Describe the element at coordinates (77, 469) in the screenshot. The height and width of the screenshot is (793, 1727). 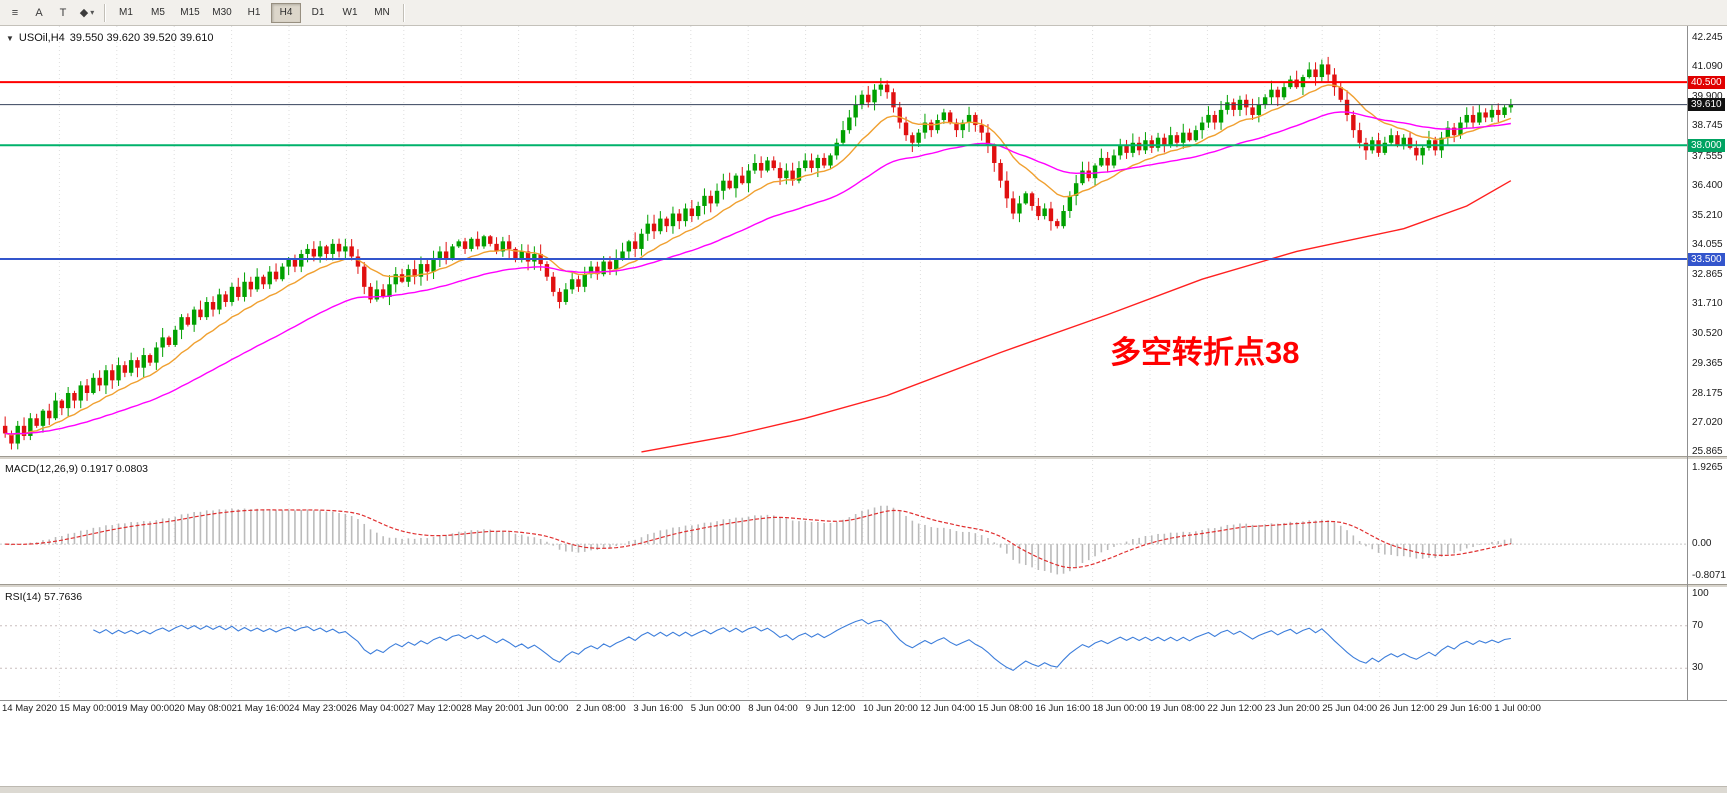
I see `macd-label: MACD(12,26,9) 0.1917 0.0803` at that location.